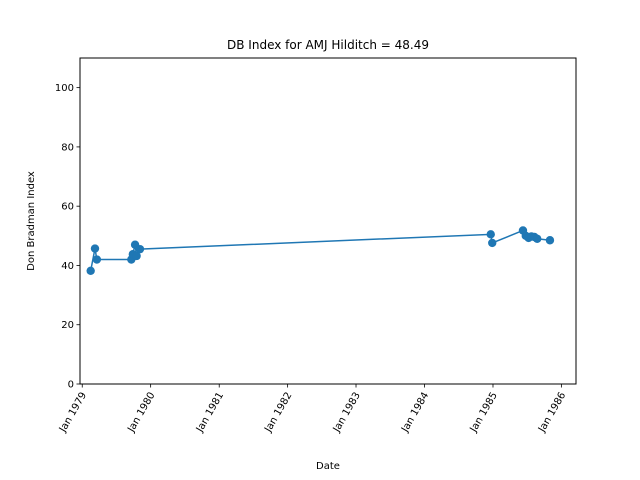 This screenshot has width=640, height=480. I want to click on y-tick-label: 100, so click(64, 88).